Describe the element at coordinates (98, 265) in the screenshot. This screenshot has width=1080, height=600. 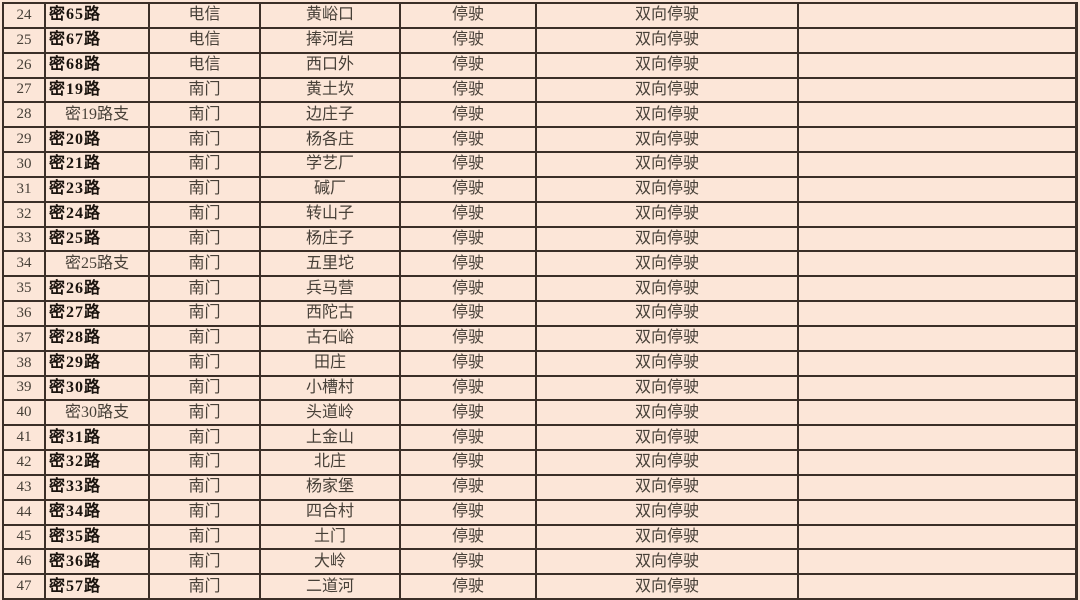
I see `route-name: 密25路支` at that location.